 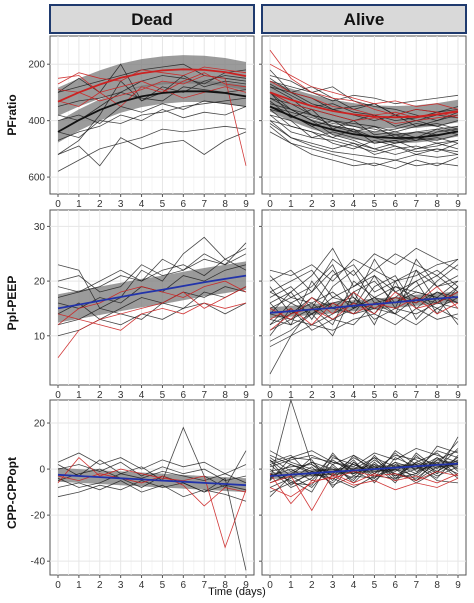 I want to click on strip-alive: Alive, so click(x=364, y=19).